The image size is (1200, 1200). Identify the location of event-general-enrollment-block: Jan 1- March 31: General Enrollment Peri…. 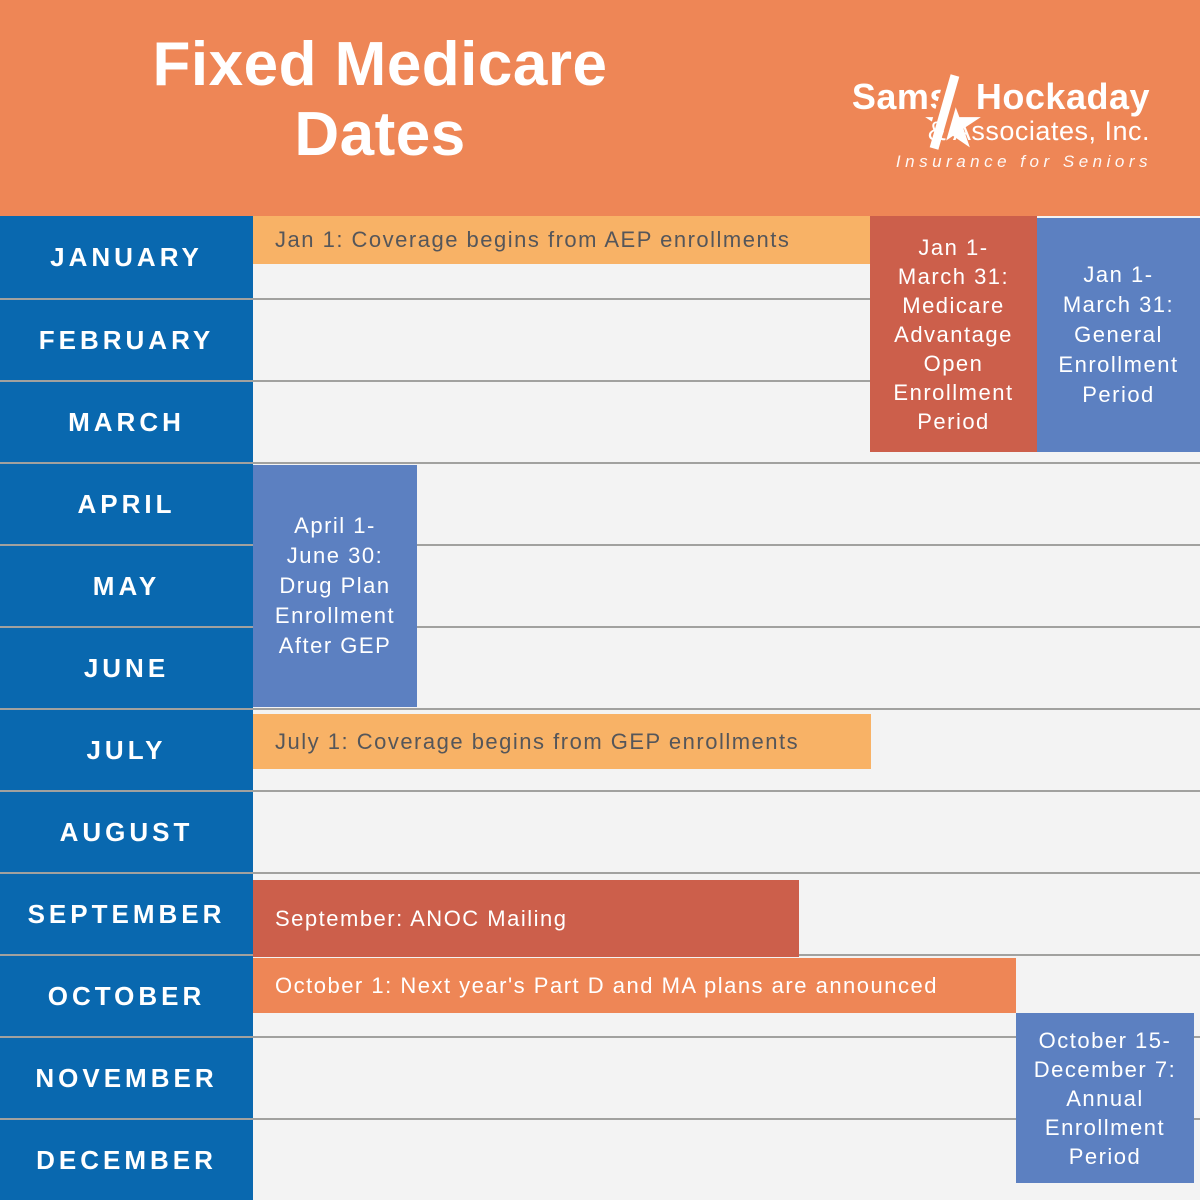
(1118, 335).